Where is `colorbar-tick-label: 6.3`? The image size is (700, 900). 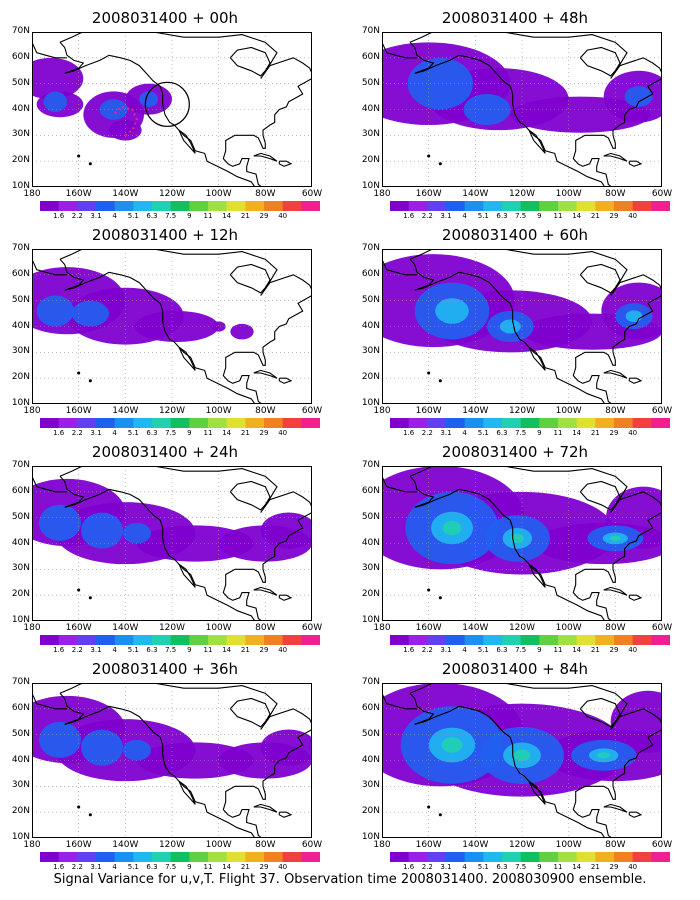
colorbar-tick-label: 6.3 is located at coordinates (152, 216).